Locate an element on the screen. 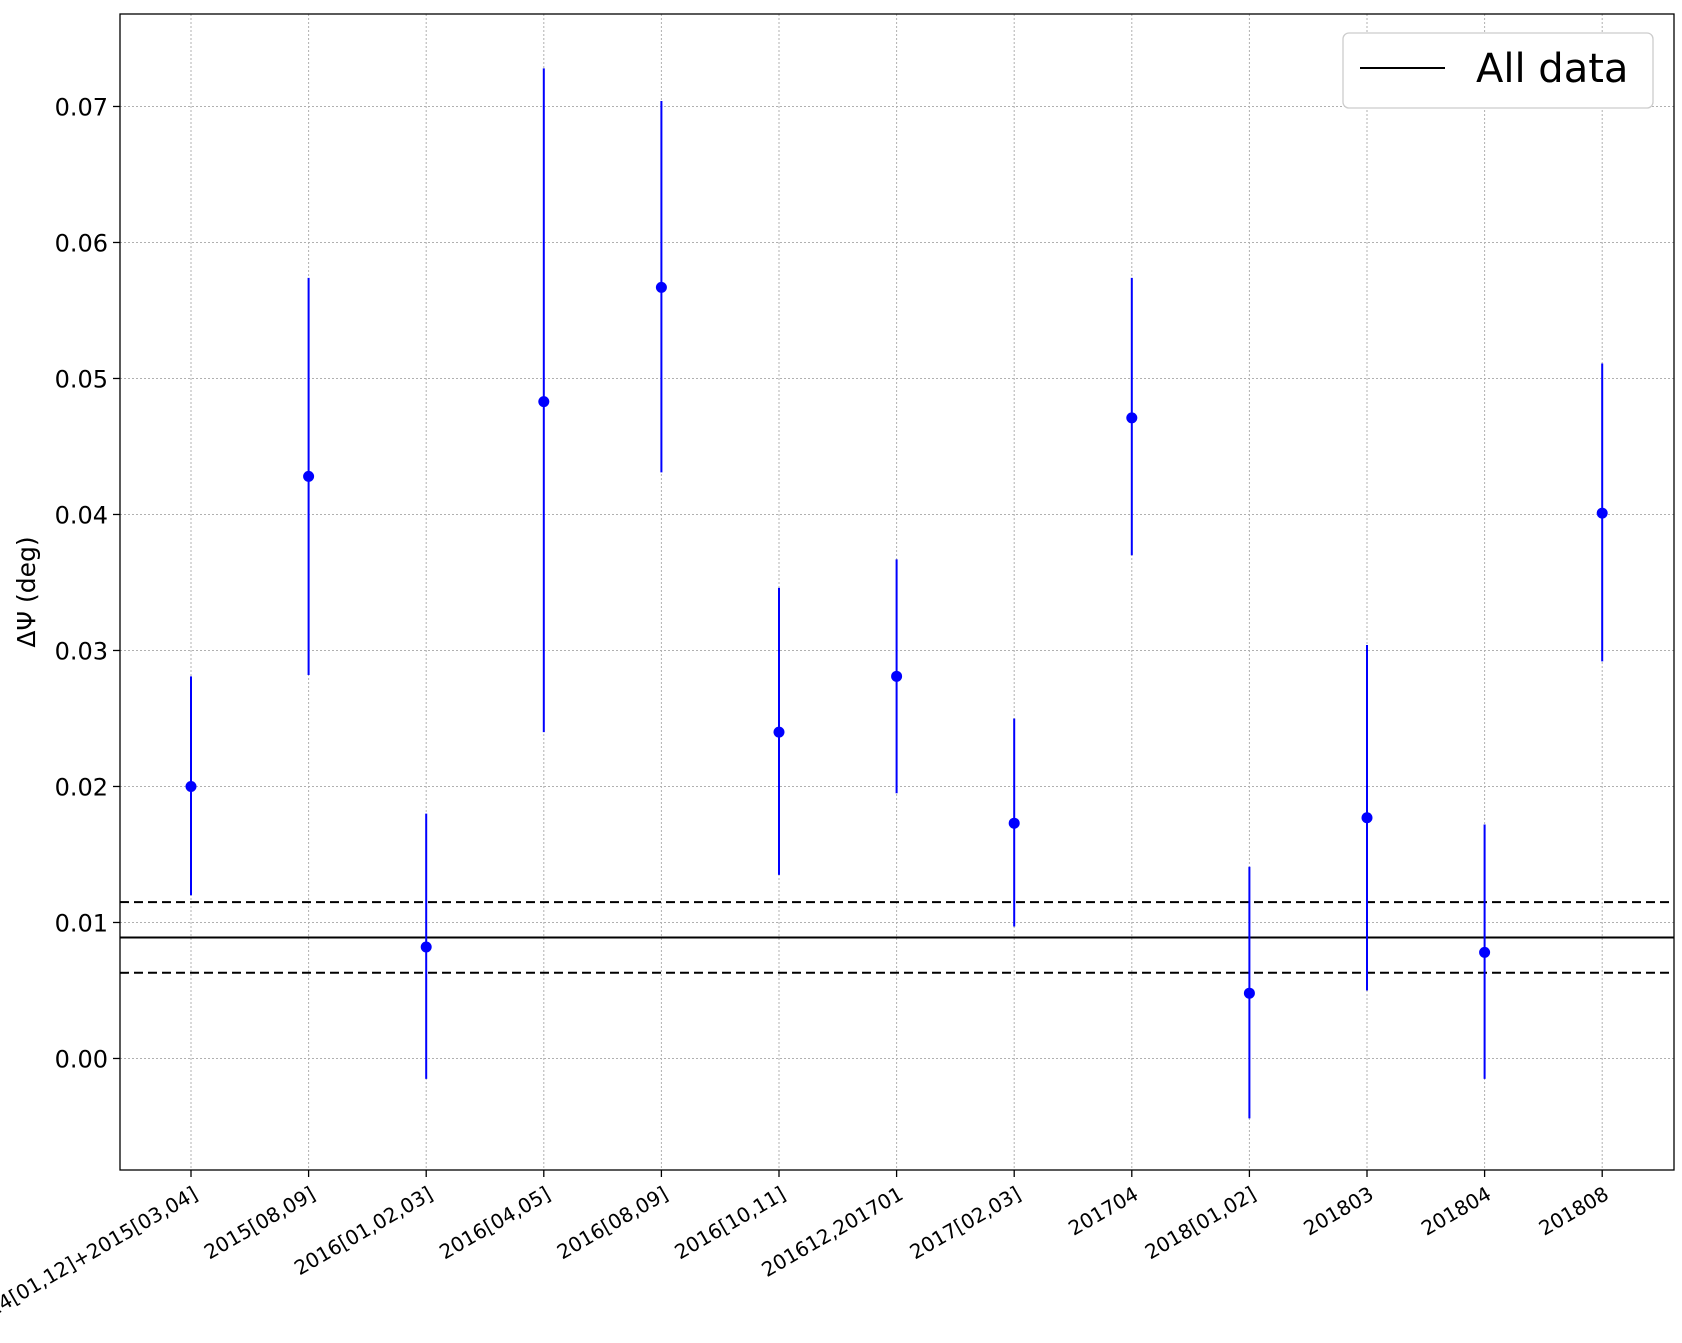 Image resolution: width=1682 pixels, height=1343 pixels. x-tick-label: 201704 is located at coordinates (1103, 1211).